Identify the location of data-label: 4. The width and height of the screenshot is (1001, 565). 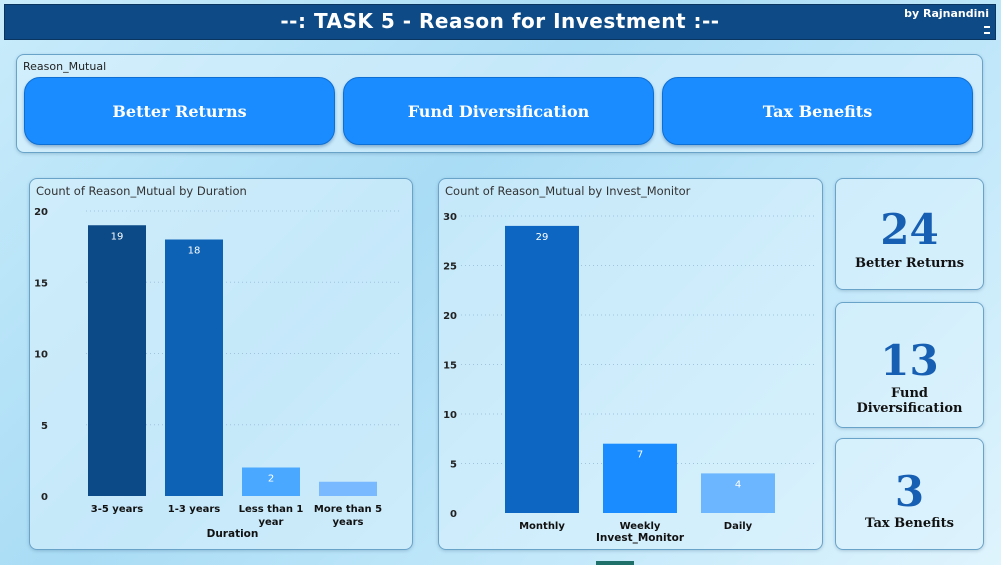
(738, 484).